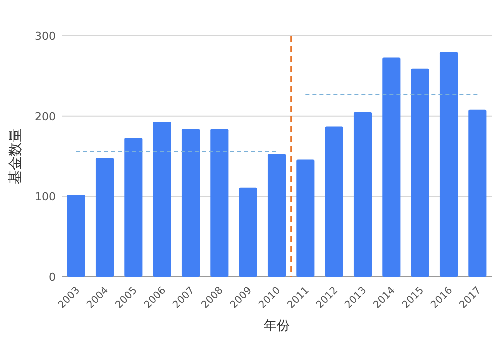 This screenshot has height=362, width=500. What do you see at coordinates (52, 277) in the screenshot?
I see `y-tick-label: 0` at bounding box center [52, 277].